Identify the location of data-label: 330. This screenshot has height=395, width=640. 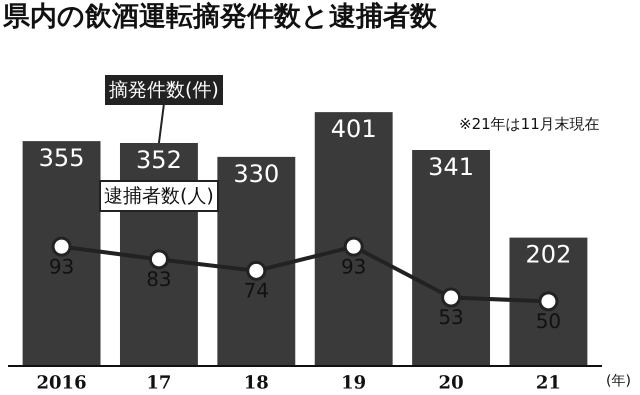
(256, 174).